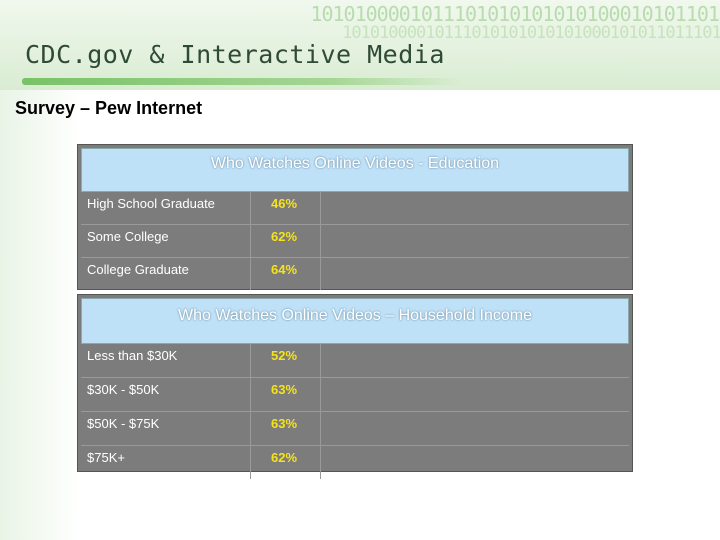 The width and height of the screenshot is (720, 540). I want to click on table-row: $30K - $50K 63%, so click(355, 394).